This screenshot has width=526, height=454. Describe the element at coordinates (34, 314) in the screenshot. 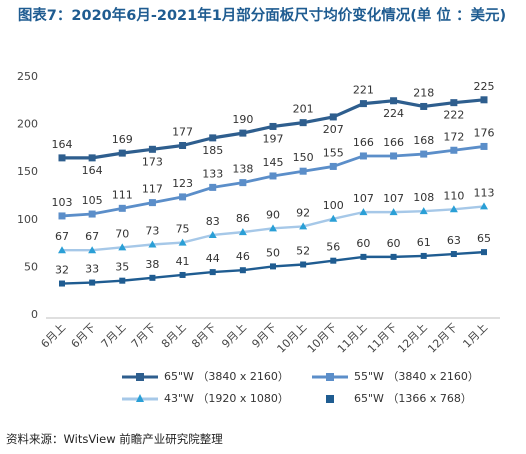

I see `y-tick-label: 0` at that location.